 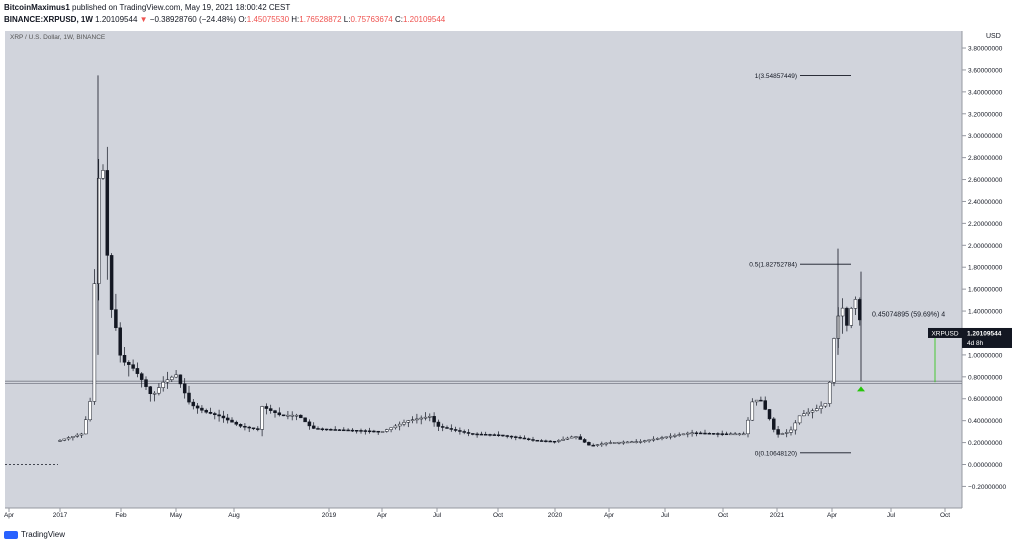 What do you see at coordinates (60, 515) in the screenshot?
I see `x-tick-label: 2017` at bounding box center [60, 515].